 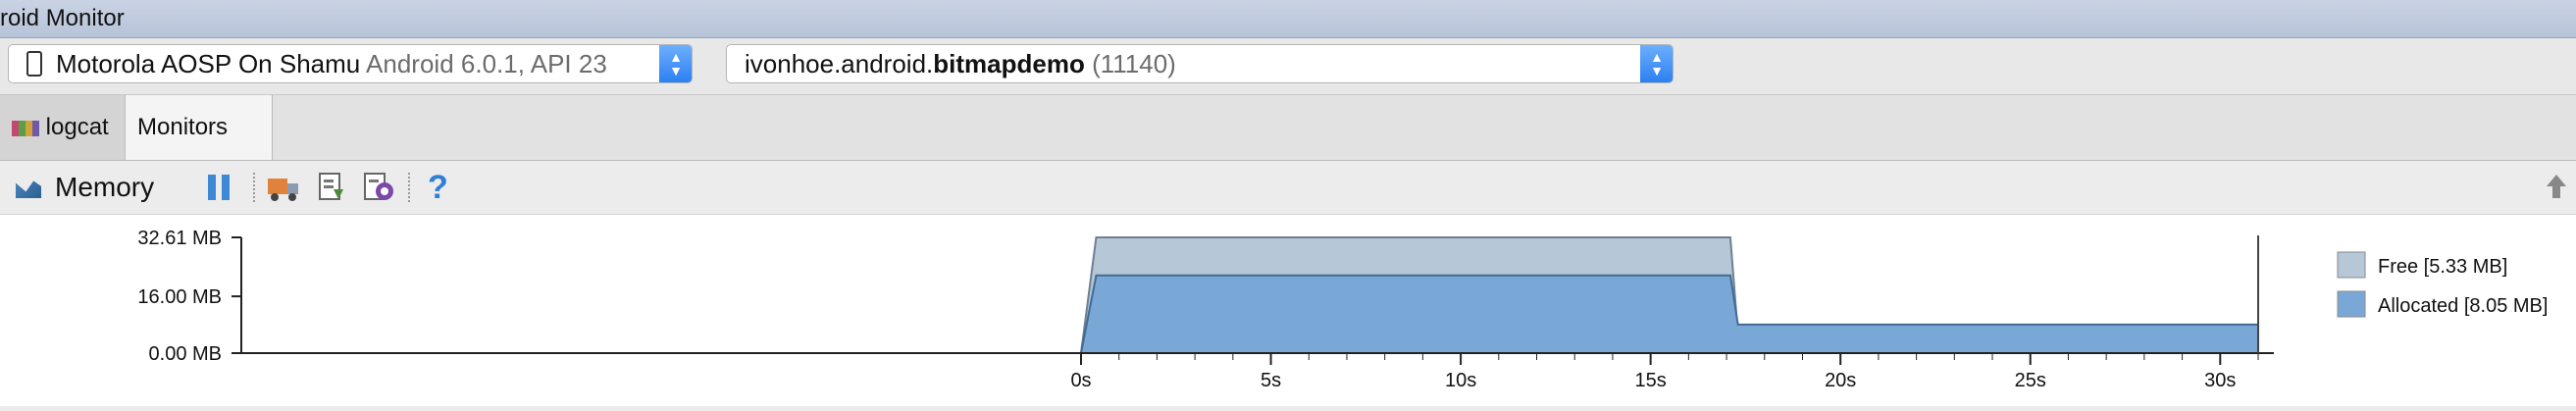 What do you see at coordinates (2030, 380) in the screenshot?
I see `x-tick-label: 25s` at bounding box center [2030, 380].